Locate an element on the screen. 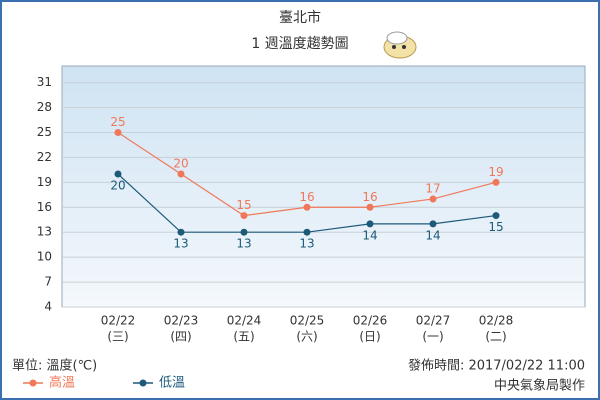 The height and width of the screenshot is (400, 600). credit: 中央氣象局製作 is located at coordinates (539, 386).